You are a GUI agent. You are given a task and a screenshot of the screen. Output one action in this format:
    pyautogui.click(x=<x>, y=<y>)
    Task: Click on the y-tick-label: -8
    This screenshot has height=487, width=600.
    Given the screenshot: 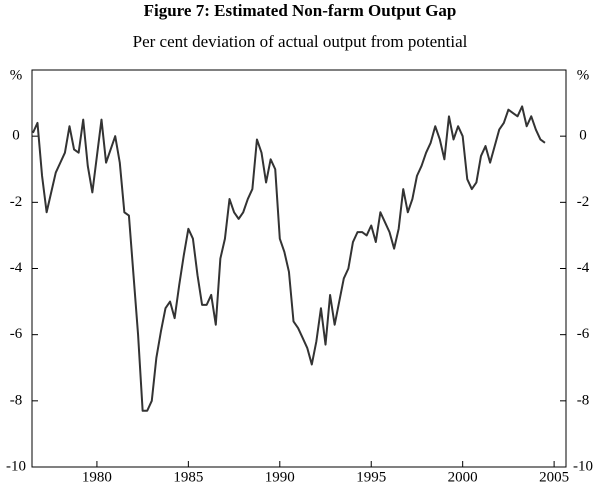 What is the action you would take?
    pyautogui.click(x=16, y=400)
    